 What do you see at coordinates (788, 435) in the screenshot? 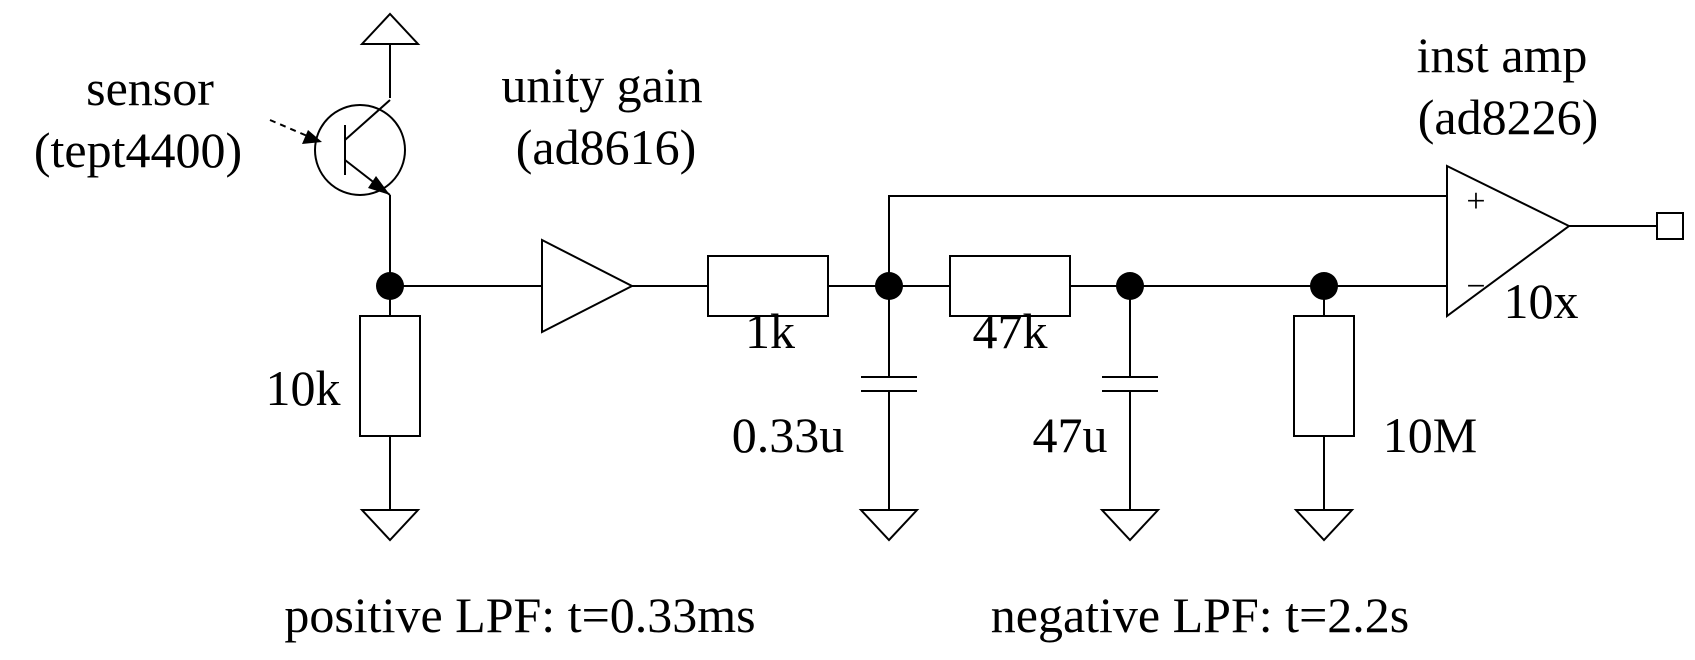
I see `label-c-033u: 0.33u` at bounding box center [788, 435].